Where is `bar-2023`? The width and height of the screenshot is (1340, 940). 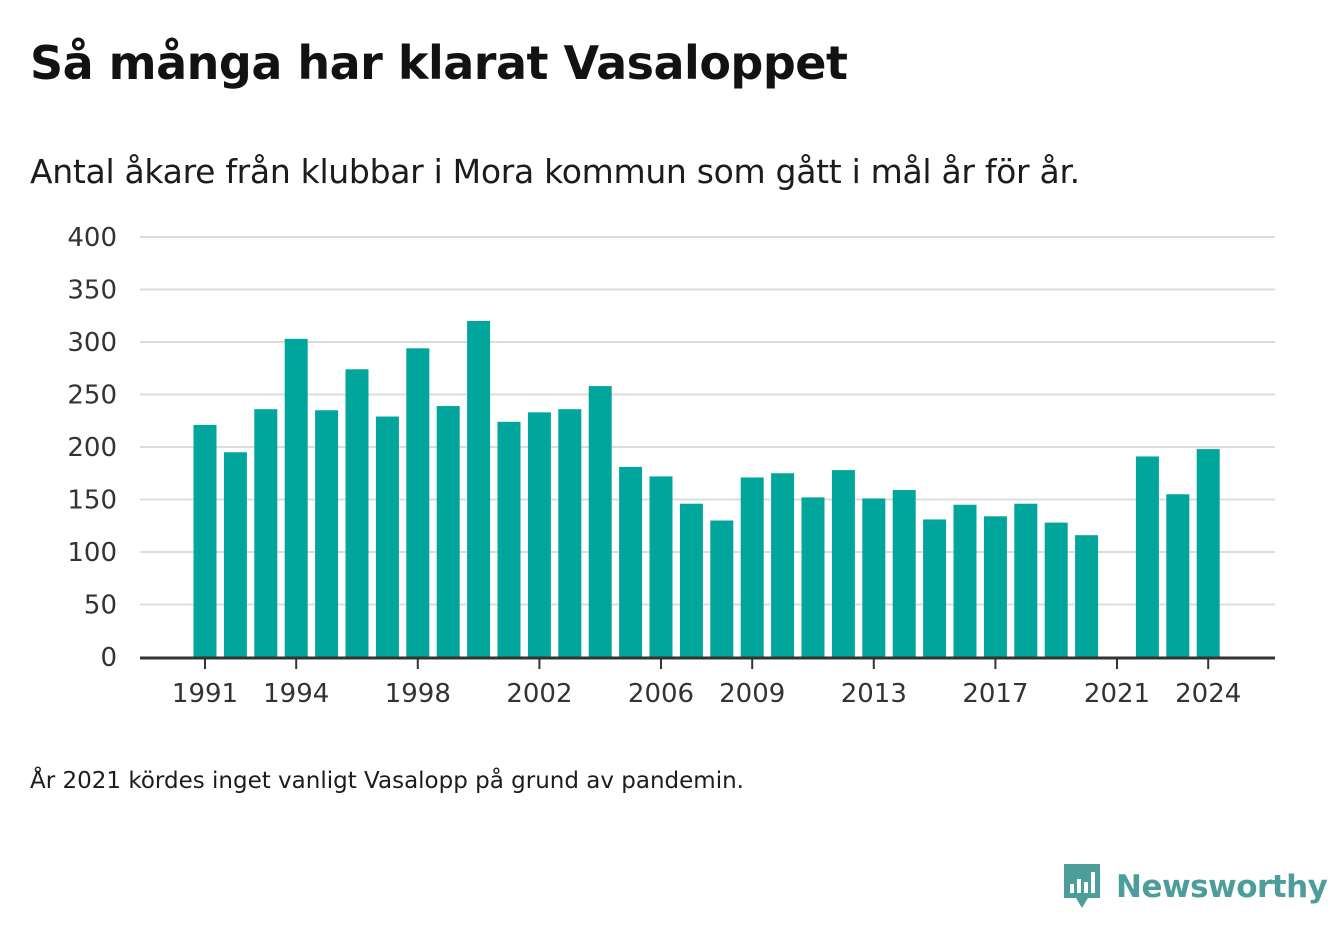 bar-2023 is located at coordinates (1178, 575).